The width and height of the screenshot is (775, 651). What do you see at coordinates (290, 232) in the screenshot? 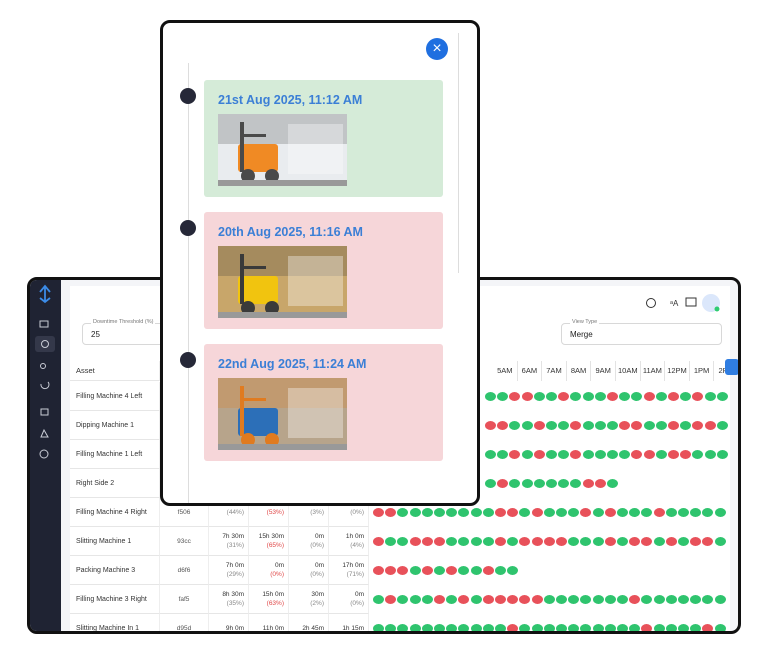
I see `event-date: 20th Aug 2025, 11:16 AM` at bounding box center [290, 232].